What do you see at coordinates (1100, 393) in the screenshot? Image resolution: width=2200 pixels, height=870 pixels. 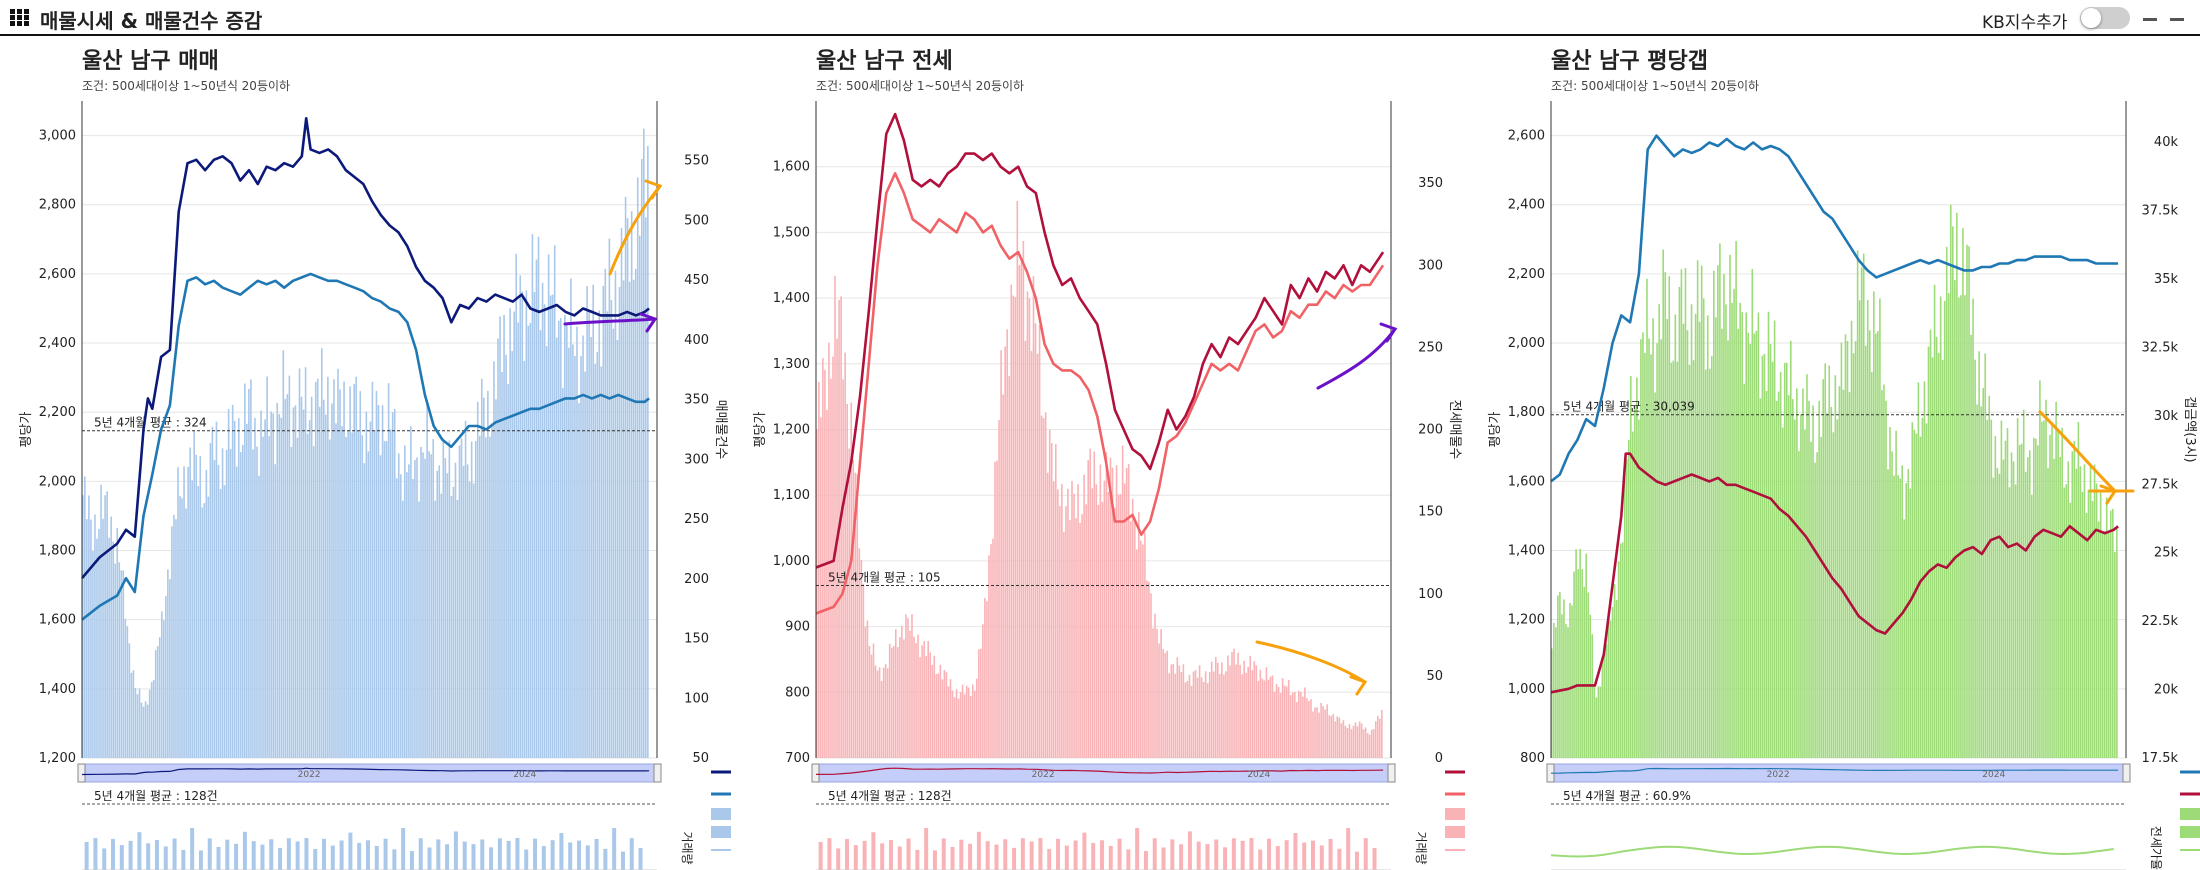 I see `secondary-price-line` at bounding box center [1100, 393].